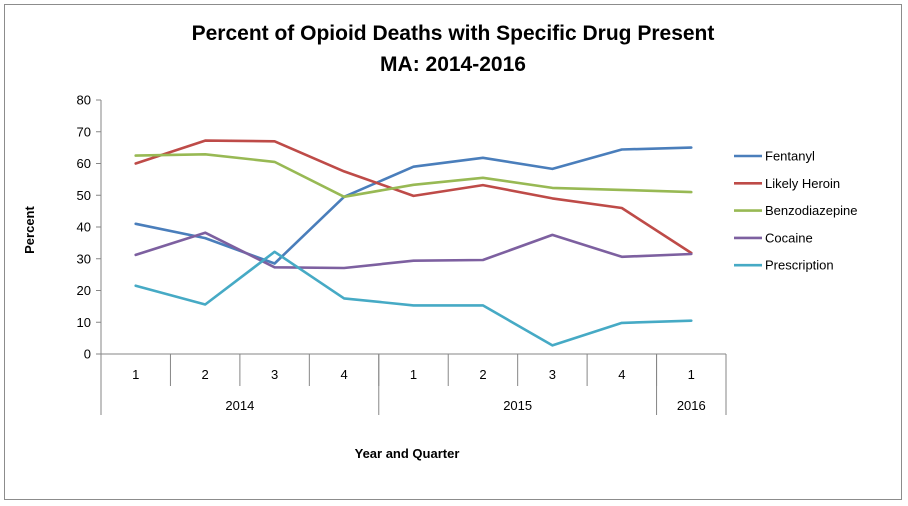  Describe the element at coordinates (84, 195) in the screenshot. I see `y-tick-label: 50` at that location.